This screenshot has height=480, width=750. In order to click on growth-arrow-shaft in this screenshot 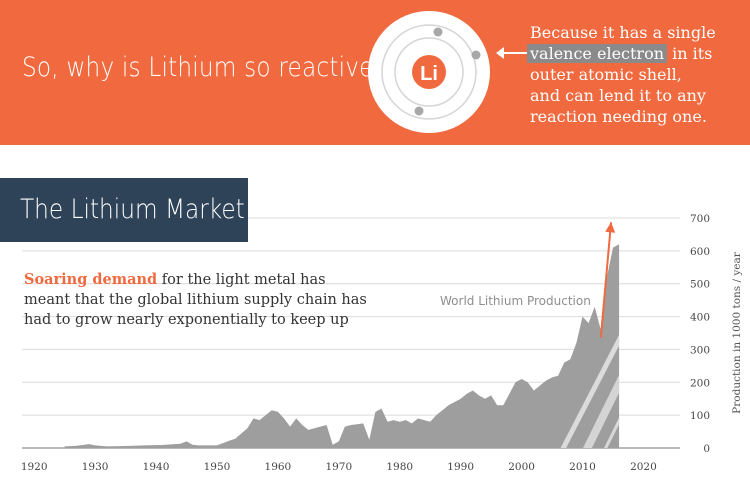, I will do `click(606, 280)`.